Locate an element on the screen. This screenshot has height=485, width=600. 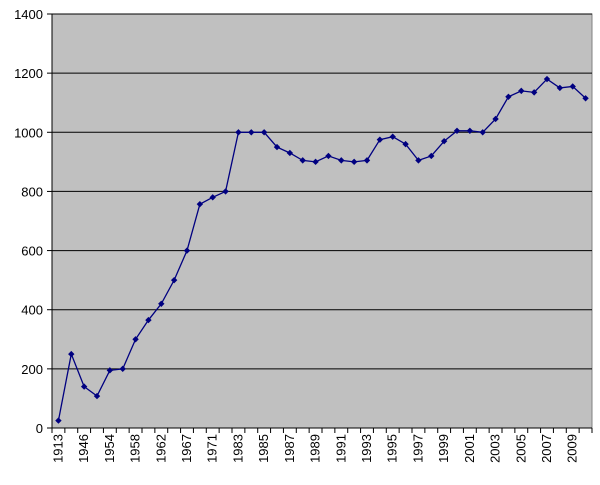
x-tick-label: 2001 is located at coordinates (469, 448).